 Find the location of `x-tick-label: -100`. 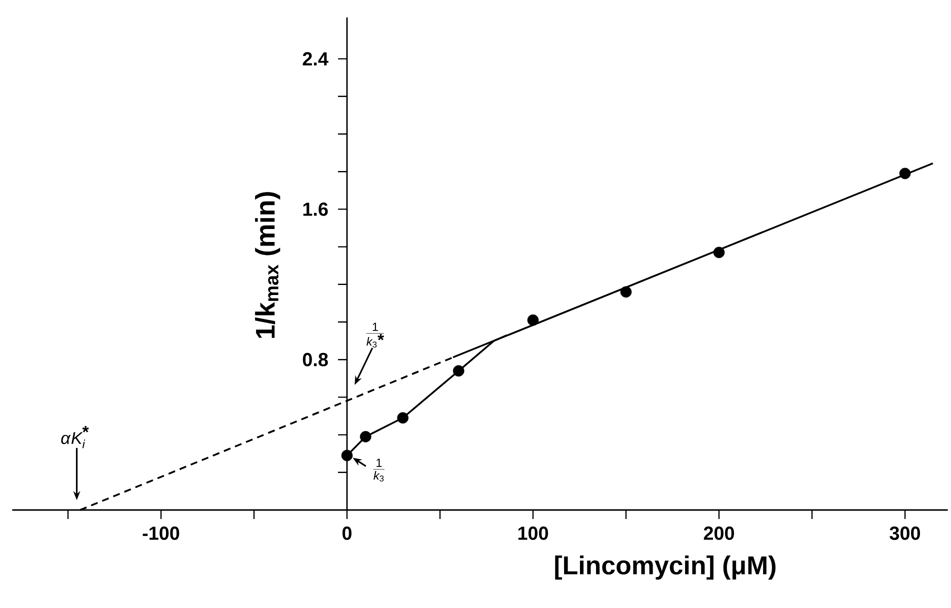

x-tick-label: -100 is located at coordinates (161, 533).